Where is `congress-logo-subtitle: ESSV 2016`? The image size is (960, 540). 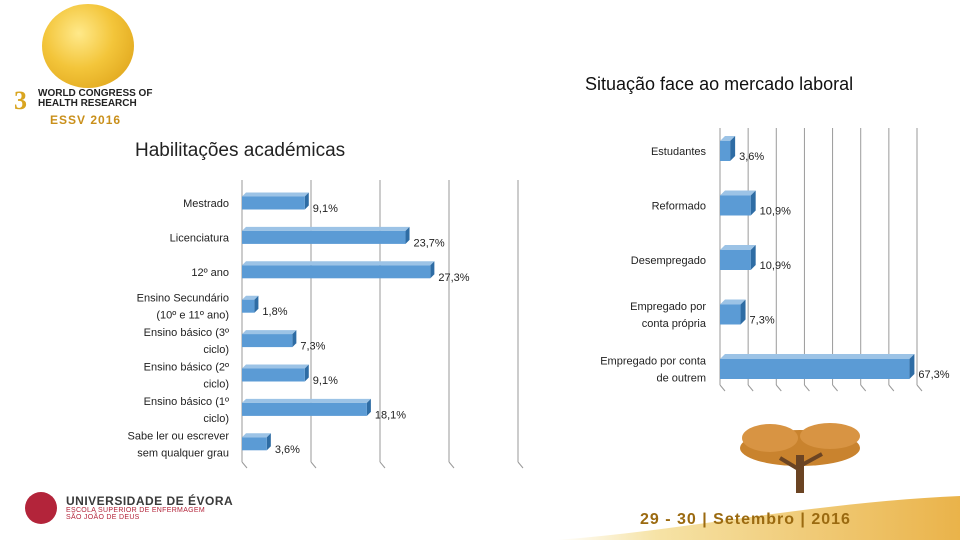
congress-logo-subtitle: ESSV 2016 is located at coordinates (86, 120).